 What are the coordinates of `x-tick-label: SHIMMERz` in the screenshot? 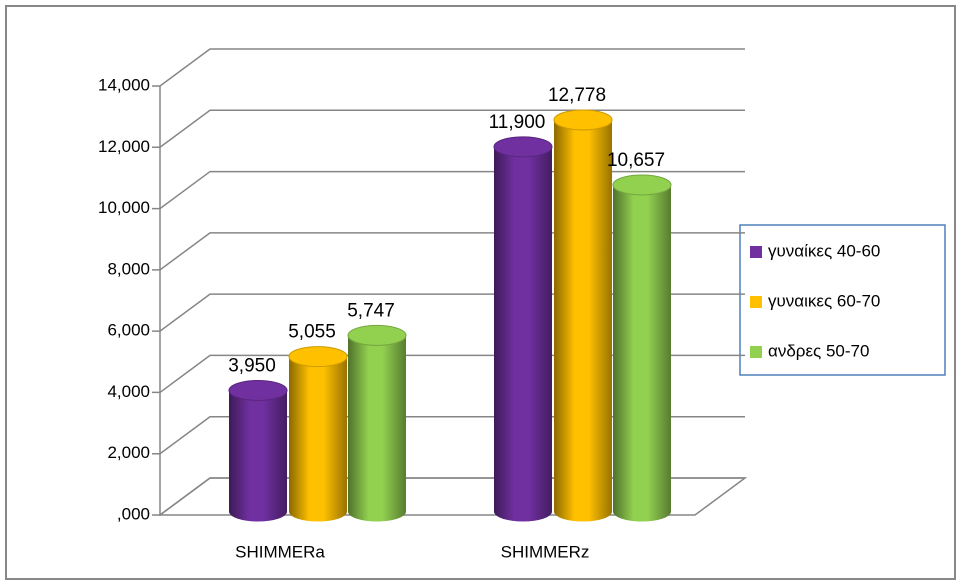 It's located at (545, 551).